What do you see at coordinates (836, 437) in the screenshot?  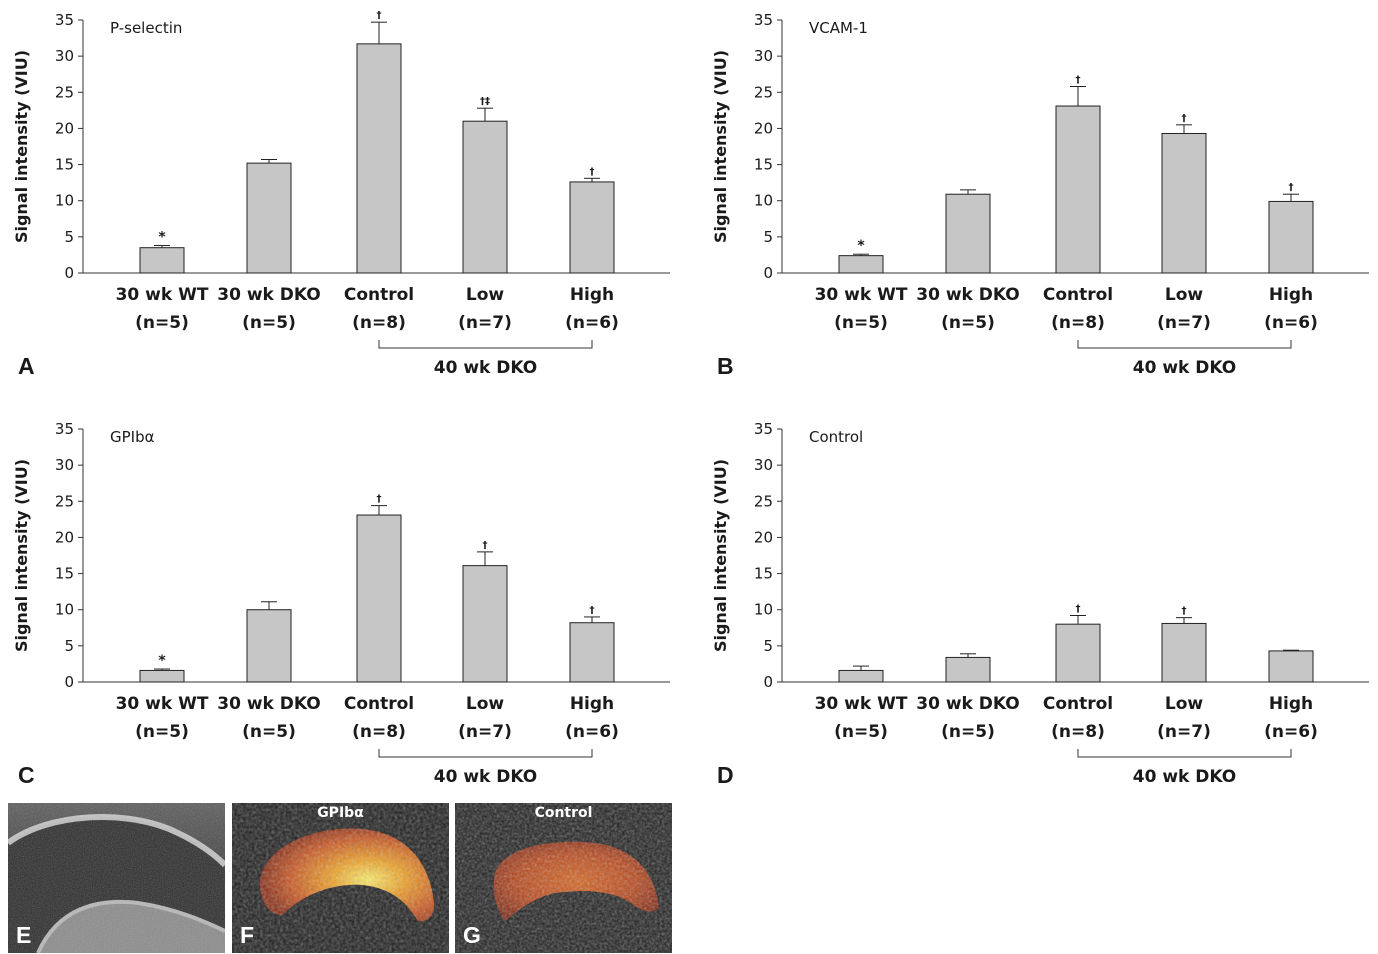 I see `chart-title: Control` at bounding box center [836, 437].